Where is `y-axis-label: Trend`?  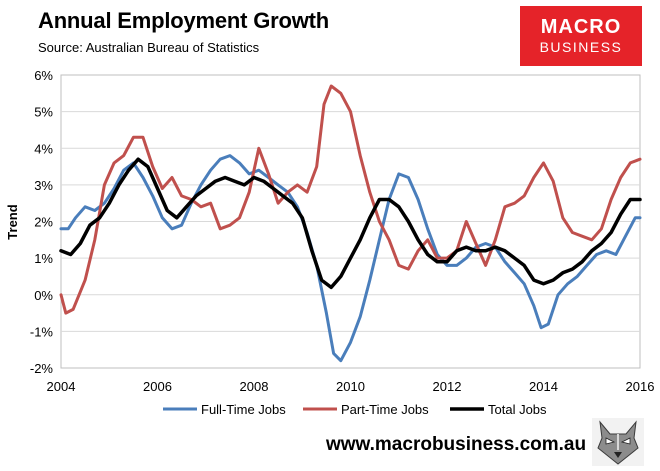 y-axis-label: Trend is located at coordinates (12, 221).